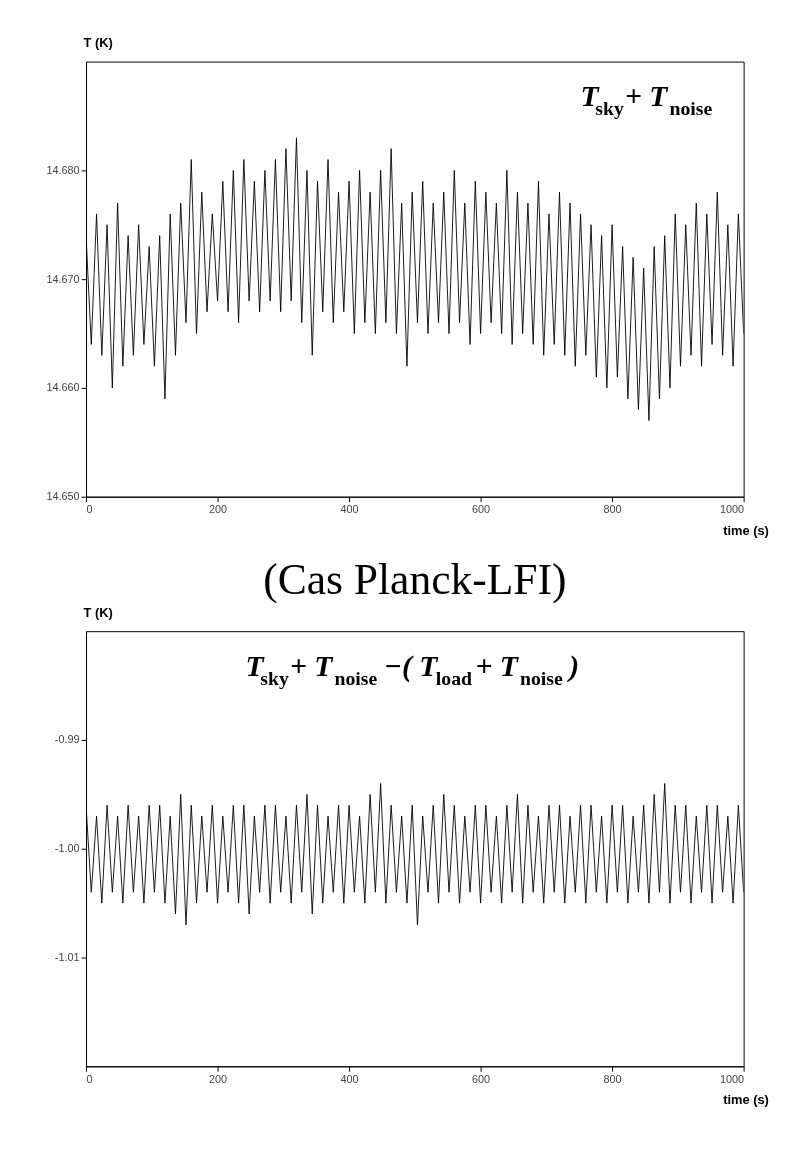 The image size is (799, 1158). What do you see at coordinates (63, 169) in the screenshot?
I see `y-tick-label: 14.680` at bounding box center [63, 169].